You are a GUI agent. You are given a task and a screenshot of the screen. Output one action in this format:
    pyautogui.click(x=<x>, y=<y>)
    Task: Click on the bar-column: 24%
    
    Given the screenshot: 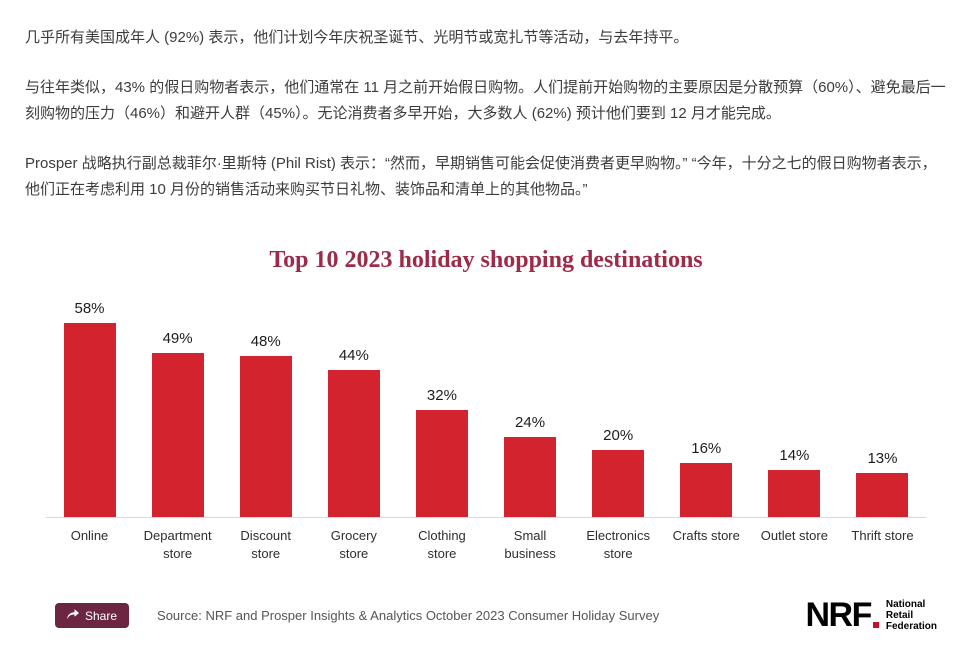 What is the action you would take?
    pyautogui.click(x=530, y=465)
    